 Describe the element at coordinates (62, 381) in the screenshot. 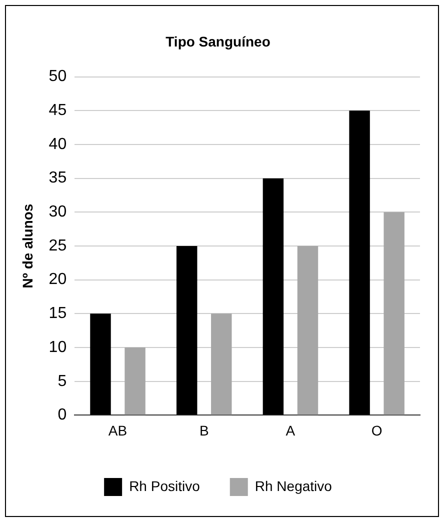

I see `y-tick-label: 5` at that location.